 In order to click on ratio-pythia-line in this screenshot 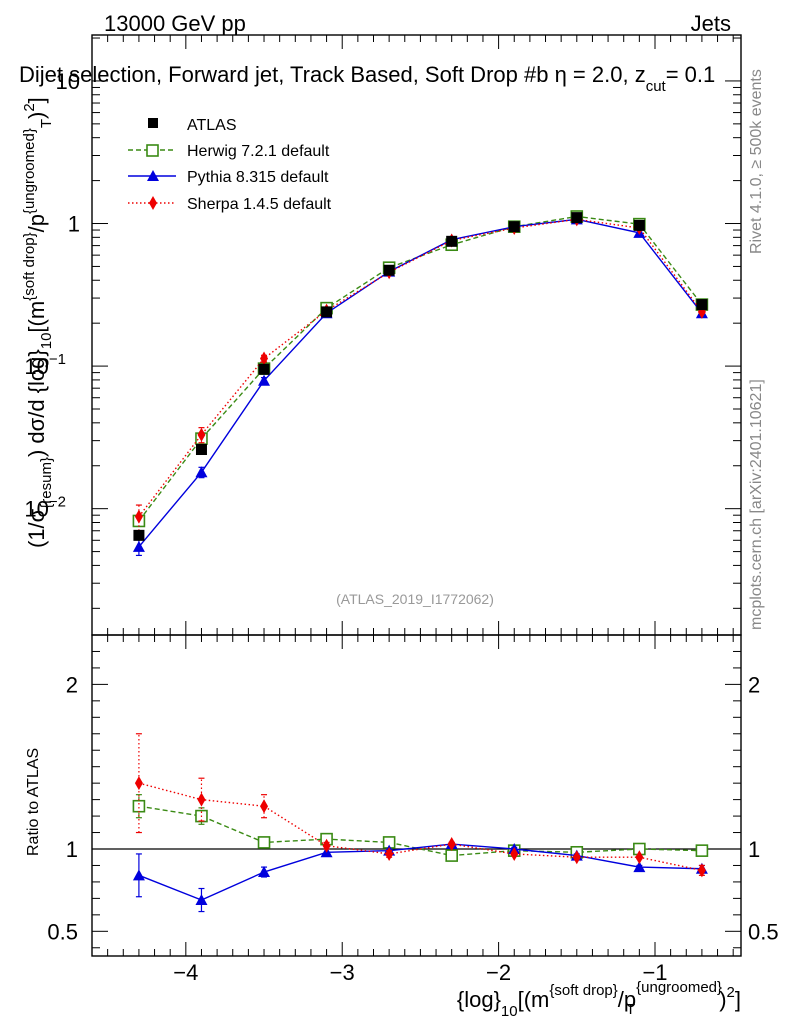, I will do `click(420, 872)`.